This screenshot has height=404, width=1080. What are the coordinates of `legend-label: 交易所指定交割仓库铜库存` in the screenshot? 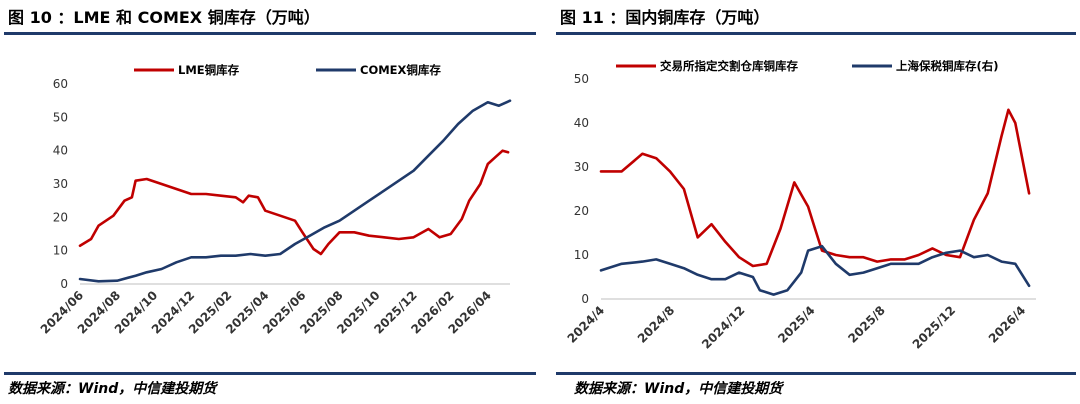 It's located at (729, 66).